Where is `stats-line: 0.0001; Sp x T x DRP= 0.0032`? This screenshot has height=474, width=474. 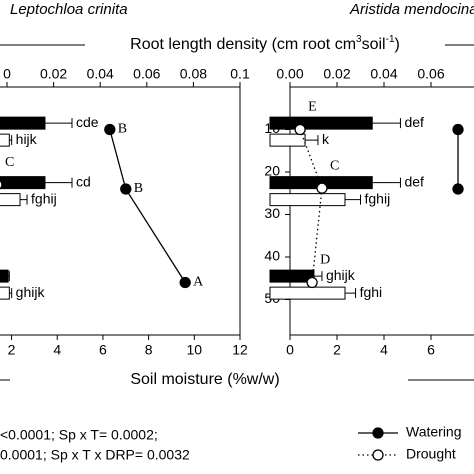 stats-line: 0.0001; Sp x T x DRP= 0.0032 is located at coordinates (95, 455).